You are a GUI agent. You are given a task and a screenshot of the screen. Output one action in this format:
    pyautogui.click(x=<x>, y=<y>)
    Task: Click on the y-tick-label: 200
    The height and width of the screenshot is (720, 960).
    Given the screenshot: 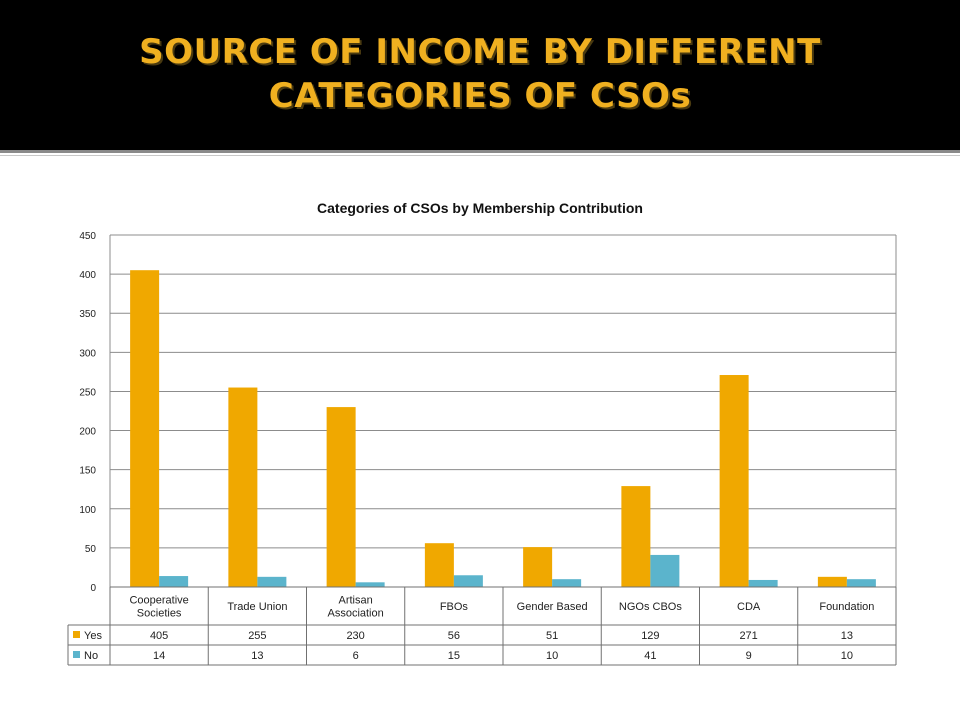 What is the action you would take?
    pyautogui.click(x=87, y=432)
    